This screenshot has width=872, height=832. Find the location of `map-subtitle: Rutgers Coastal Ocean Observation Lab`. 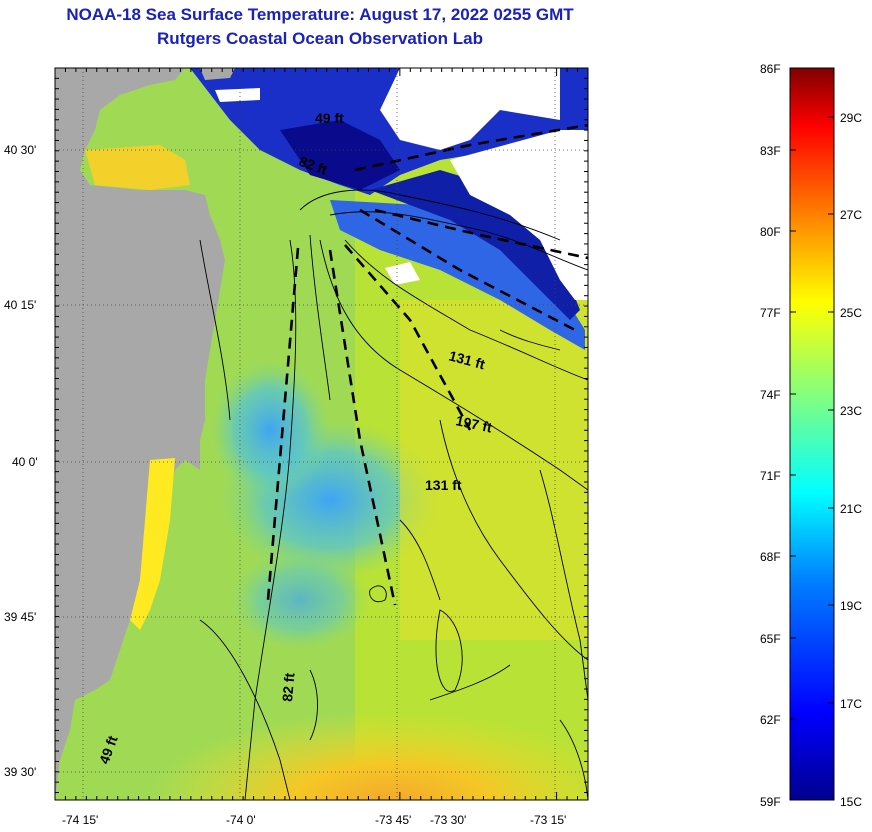

map-subtitle: Rutgers Coastal Ocean Observation Lab is located at coordinates (320, 38).